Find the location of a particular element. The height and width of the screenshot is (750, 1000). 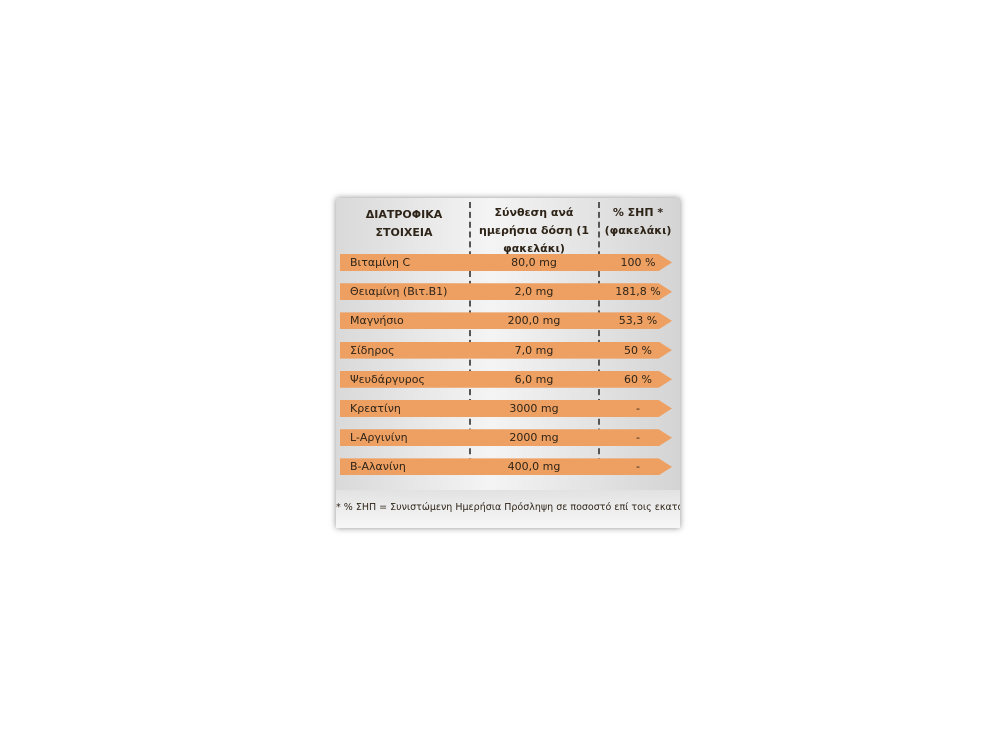

table-cell: L-Αργινίνη is located at coordinates (379, 438).